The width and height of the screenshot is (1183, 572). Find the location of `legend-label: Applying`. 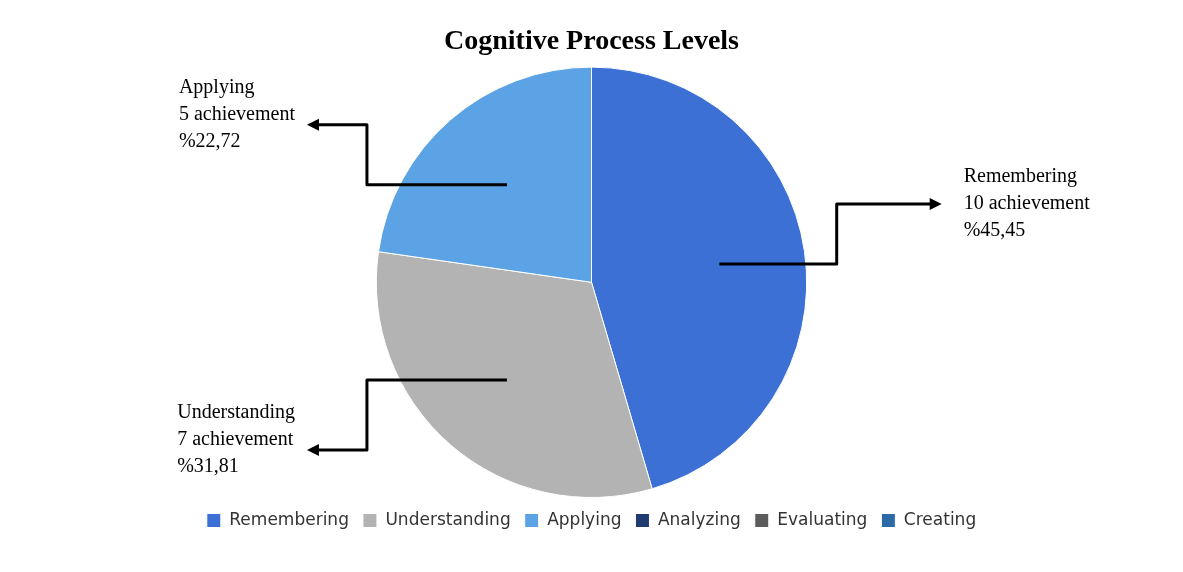

legend-label: Applying is located at coordinates (584, 518).